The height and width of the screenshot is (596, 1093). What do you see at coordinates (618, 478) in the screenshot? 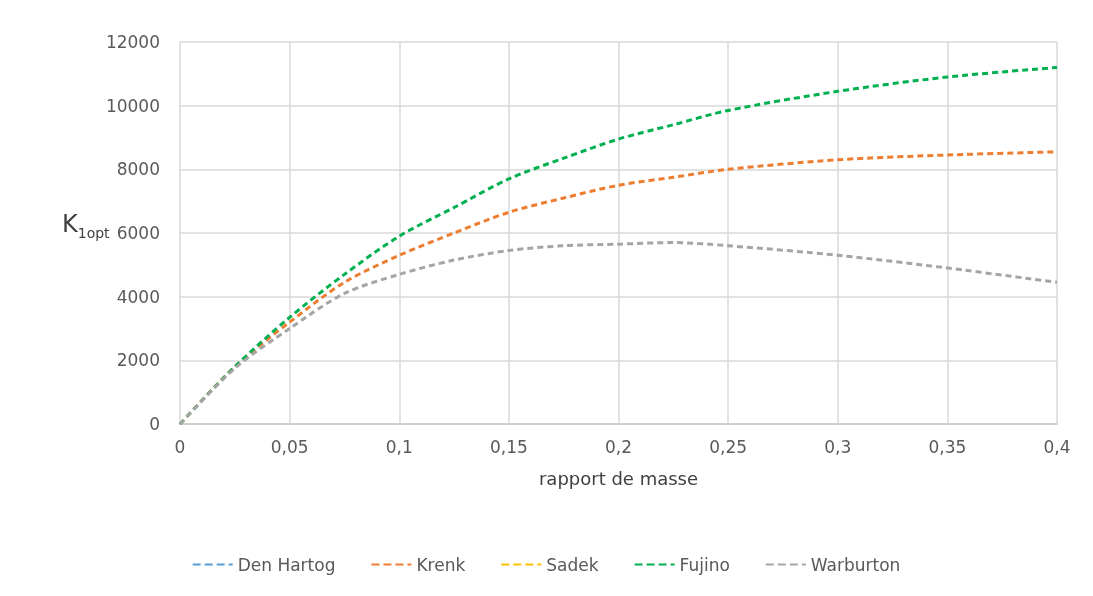
I see `x-axis-title: rapport de masse` at bounding box center [618, 478].